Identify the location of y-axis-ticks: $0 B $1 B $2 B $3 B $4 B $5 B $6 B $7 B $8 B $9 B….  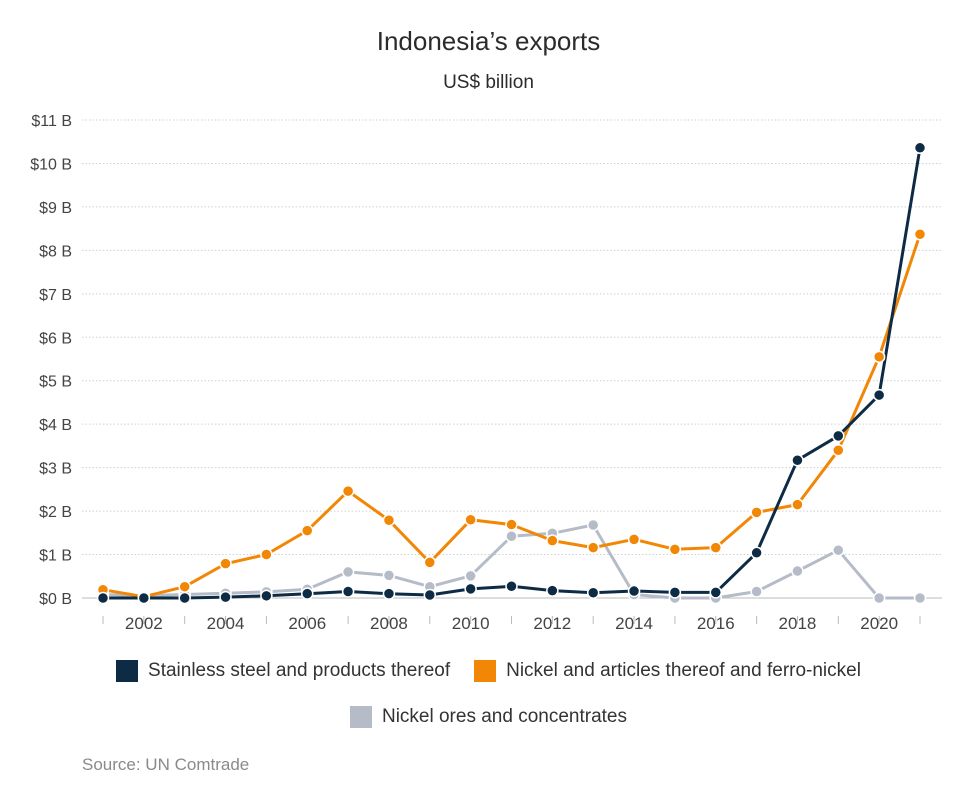
(51, 360).